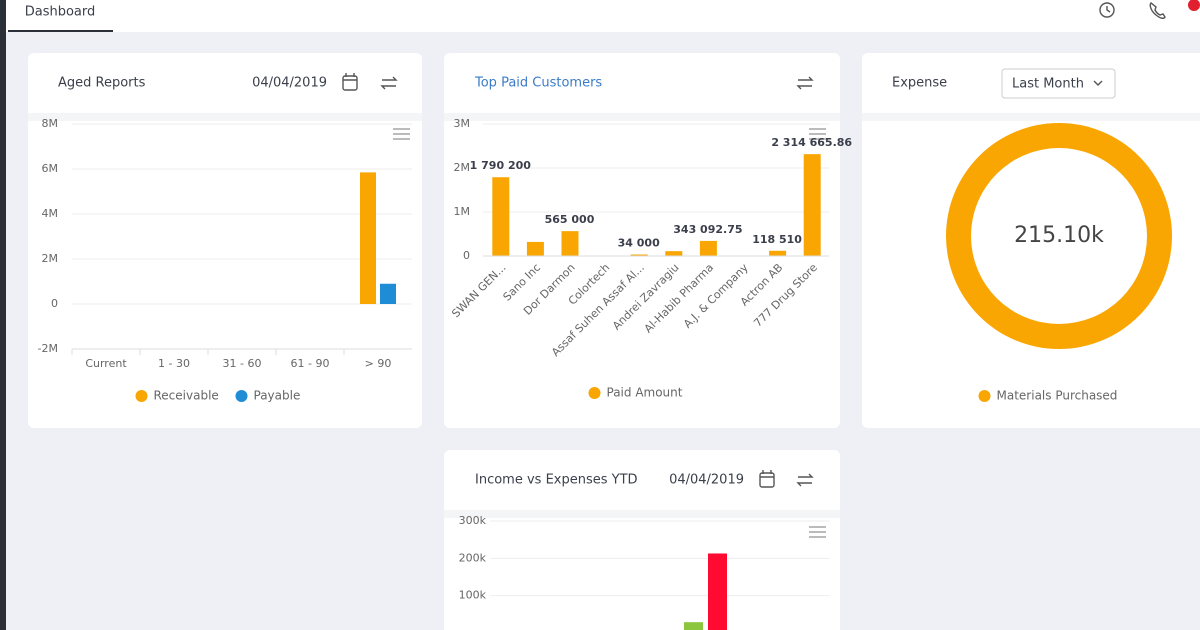  I want to click on top-bar, so click(603, 16).